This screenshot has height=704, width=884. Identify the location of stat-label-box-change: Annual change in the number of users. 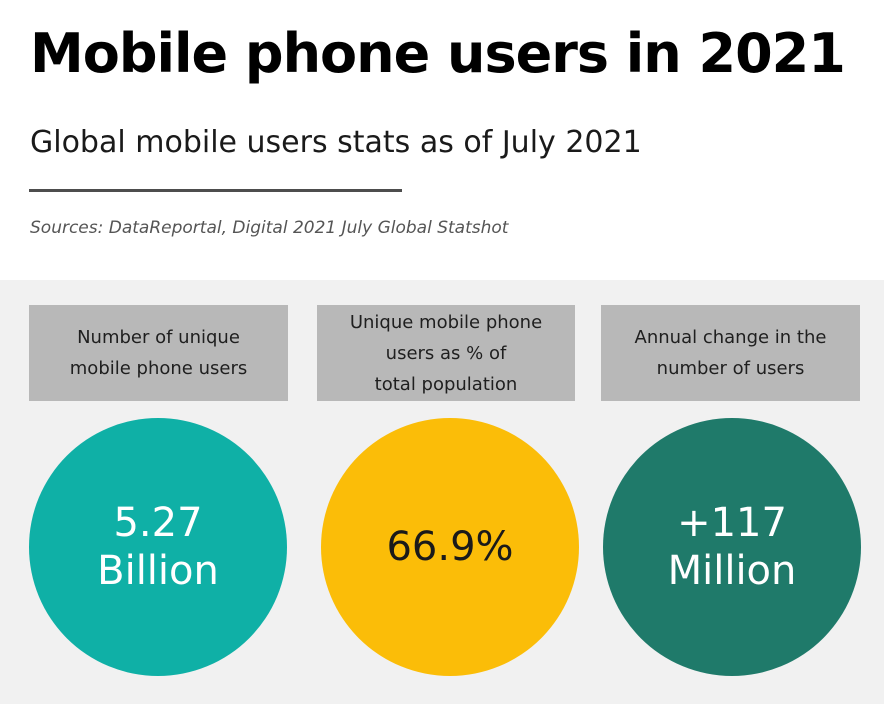
(730, 353).